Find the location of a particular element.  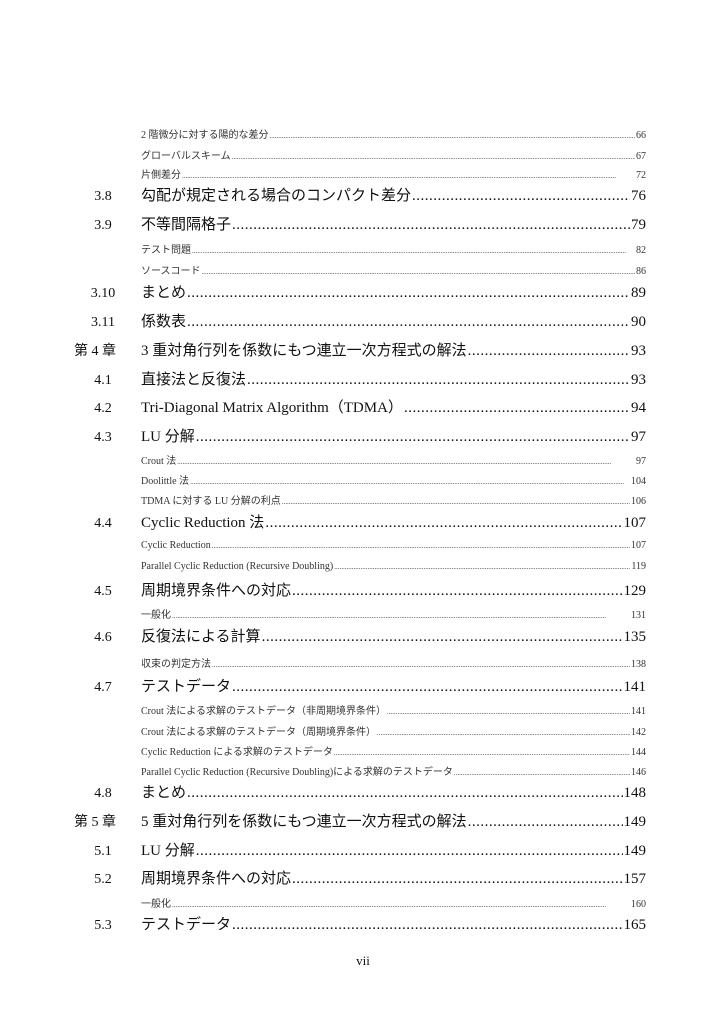

toc-section-entry: 3.8 勾配が規定される場合のコンパクト差分 76 is located at coordinates (362, 194).